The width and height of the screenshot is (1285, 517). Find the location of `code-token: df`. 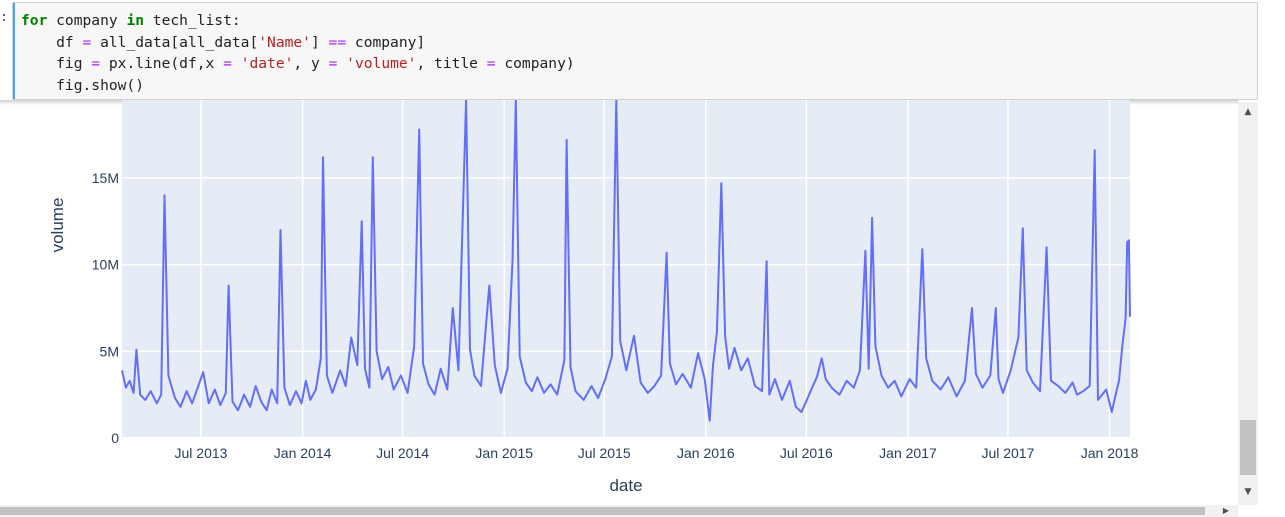

code-token: df is located at coordinates (52, 42).